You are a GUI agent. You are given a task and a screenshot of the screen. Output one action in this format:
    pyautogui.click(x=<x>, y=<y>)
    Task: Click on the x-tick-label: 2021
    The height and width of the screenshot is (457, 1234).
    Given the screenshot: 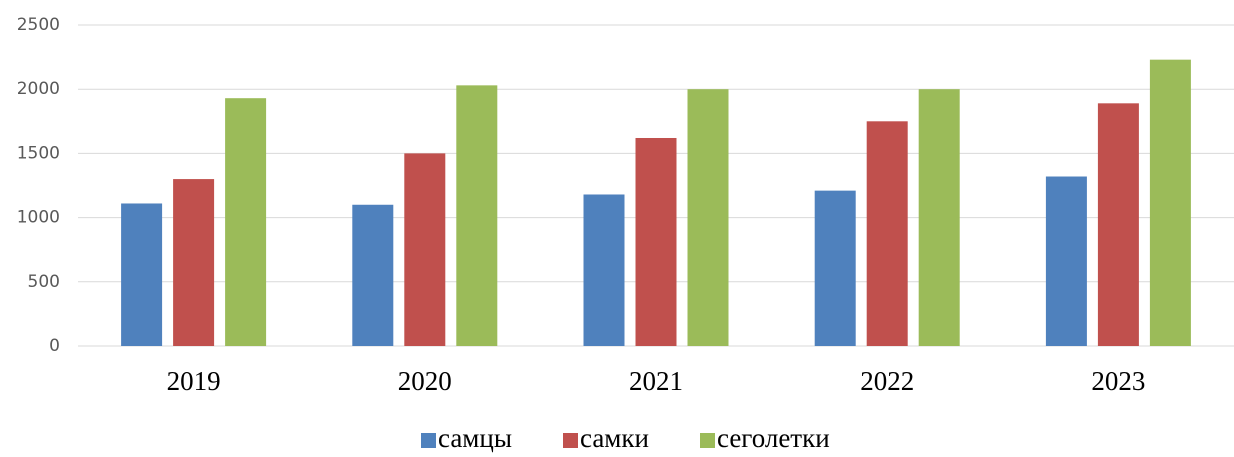 What is the action you would take?
    pyautogui.click(x=656, y=381)
    